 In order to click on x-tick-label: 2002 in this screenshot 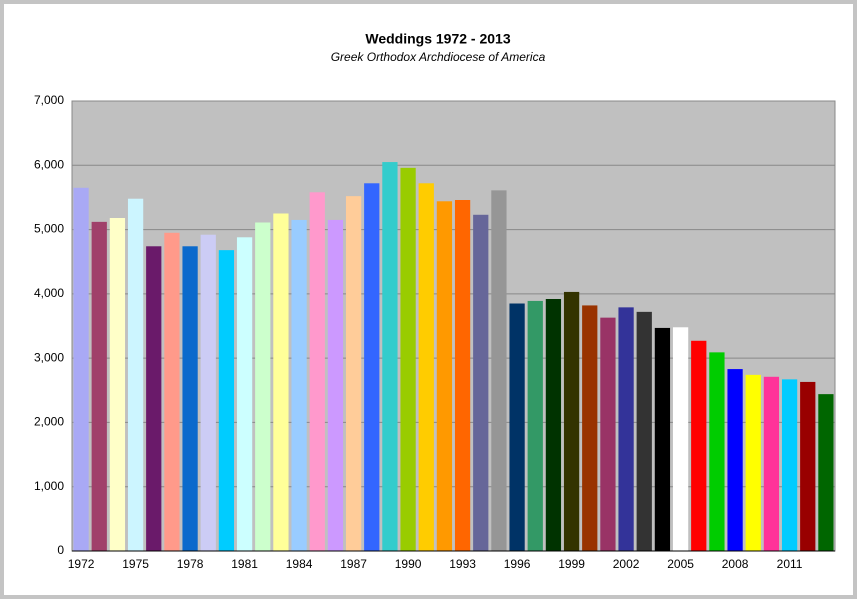, I will do `click(626, 564)`.